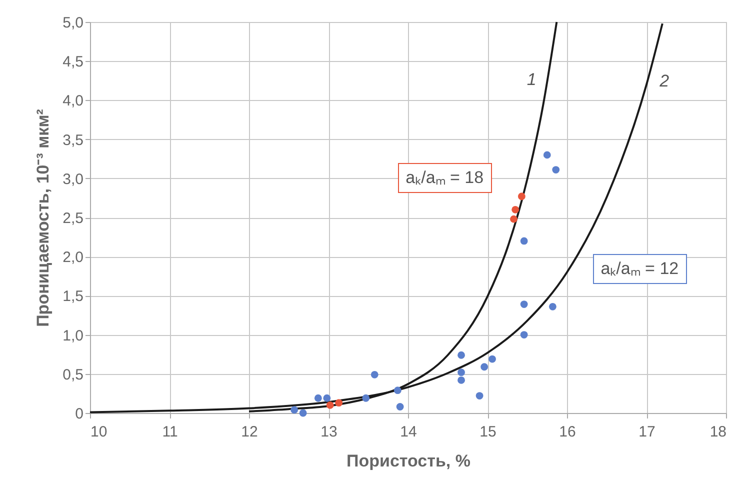 The width and height of the screenshot is (736, 486). Describe the element at coordinates (79, 414) in the screenshot. I see `y-tick-label: 0` at that location.